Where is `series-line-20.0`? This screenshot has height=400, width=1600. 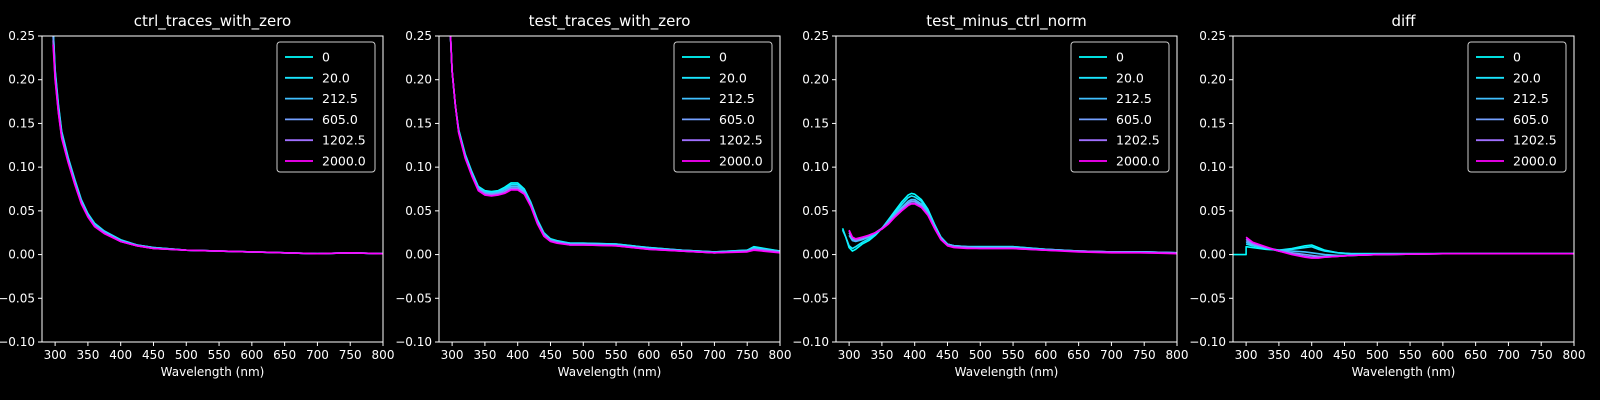 series-line-20.0 is located at coordinates (1009, 224).